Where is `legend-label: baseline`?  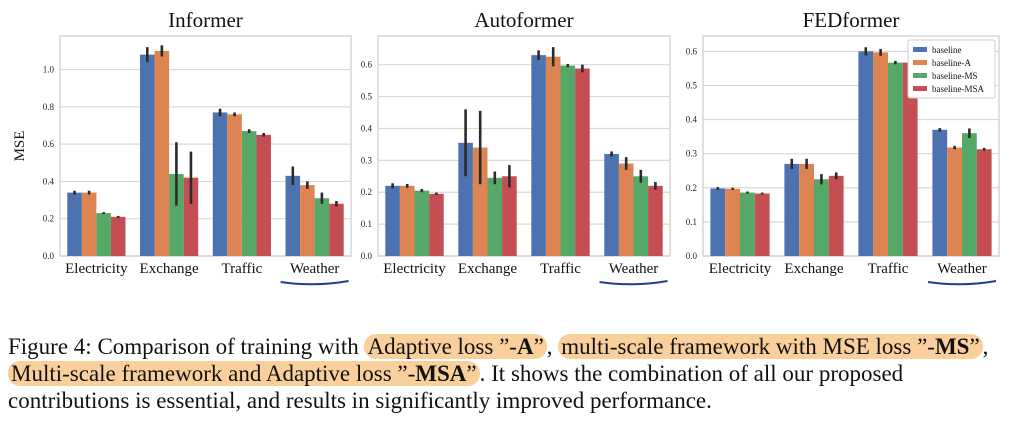 legend-label: baseline is located at coordinates (947, 50).